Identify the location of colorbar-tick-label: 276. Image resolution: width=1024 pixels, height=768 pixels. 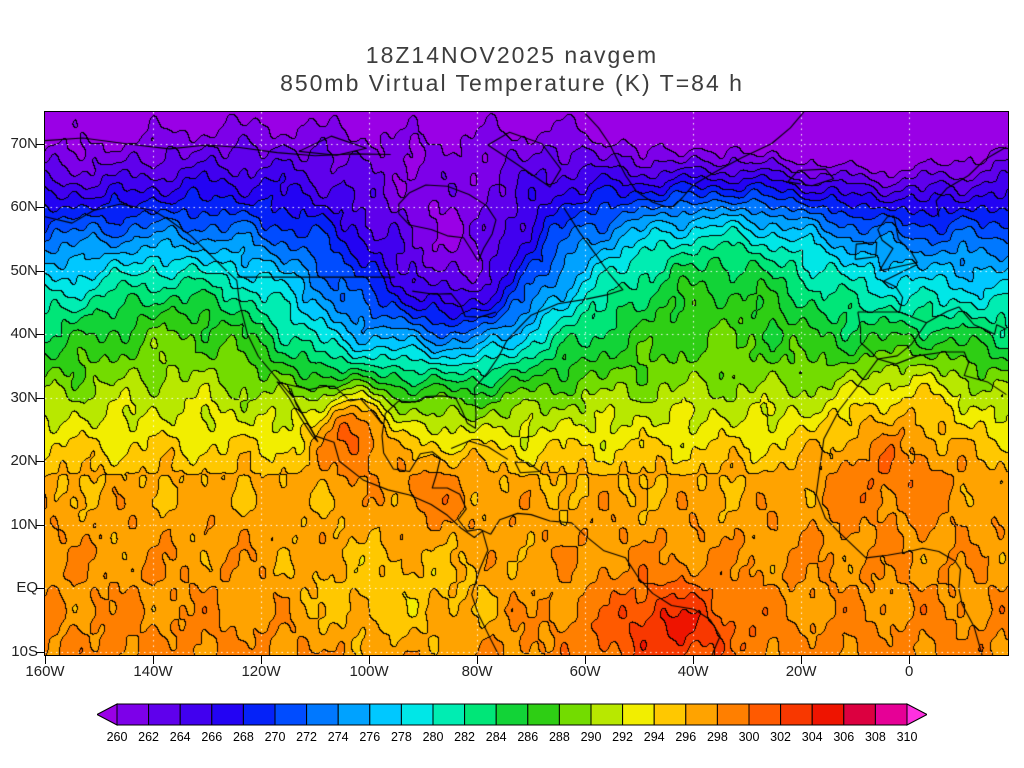
(369, 737).